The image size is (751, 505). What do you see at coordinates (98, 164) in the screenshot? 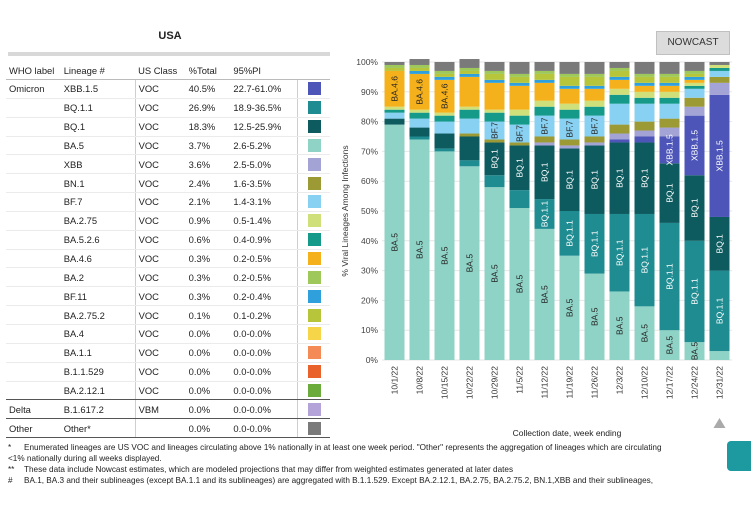
I see `lineage-cell: XBB` at bounding box center [98, 164].